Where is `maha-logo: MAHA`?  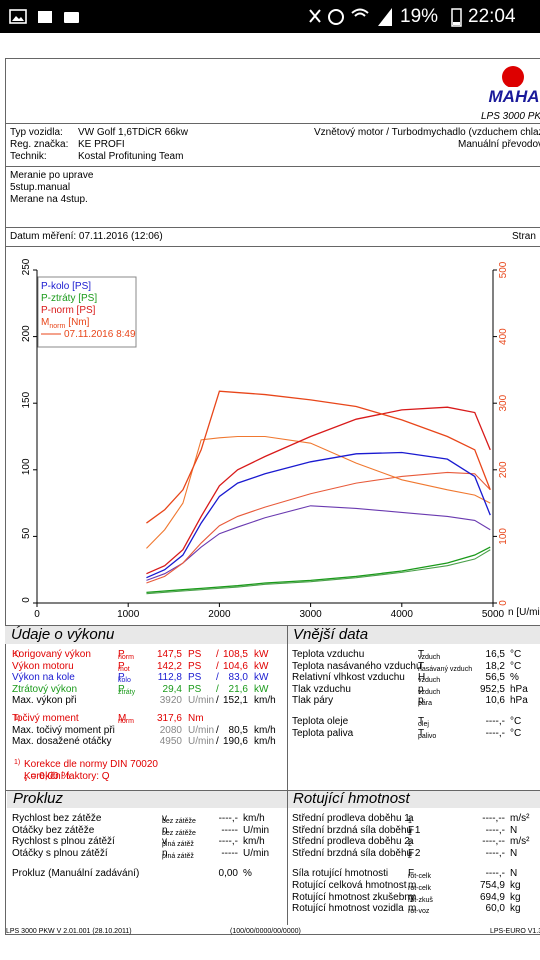 maha-logo: MAHA is located at coordinates (514, 86).